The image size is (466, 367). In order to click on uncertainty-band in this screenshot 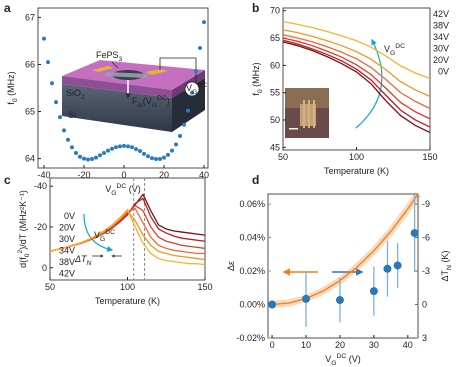, I will do `click(346, 250)`.